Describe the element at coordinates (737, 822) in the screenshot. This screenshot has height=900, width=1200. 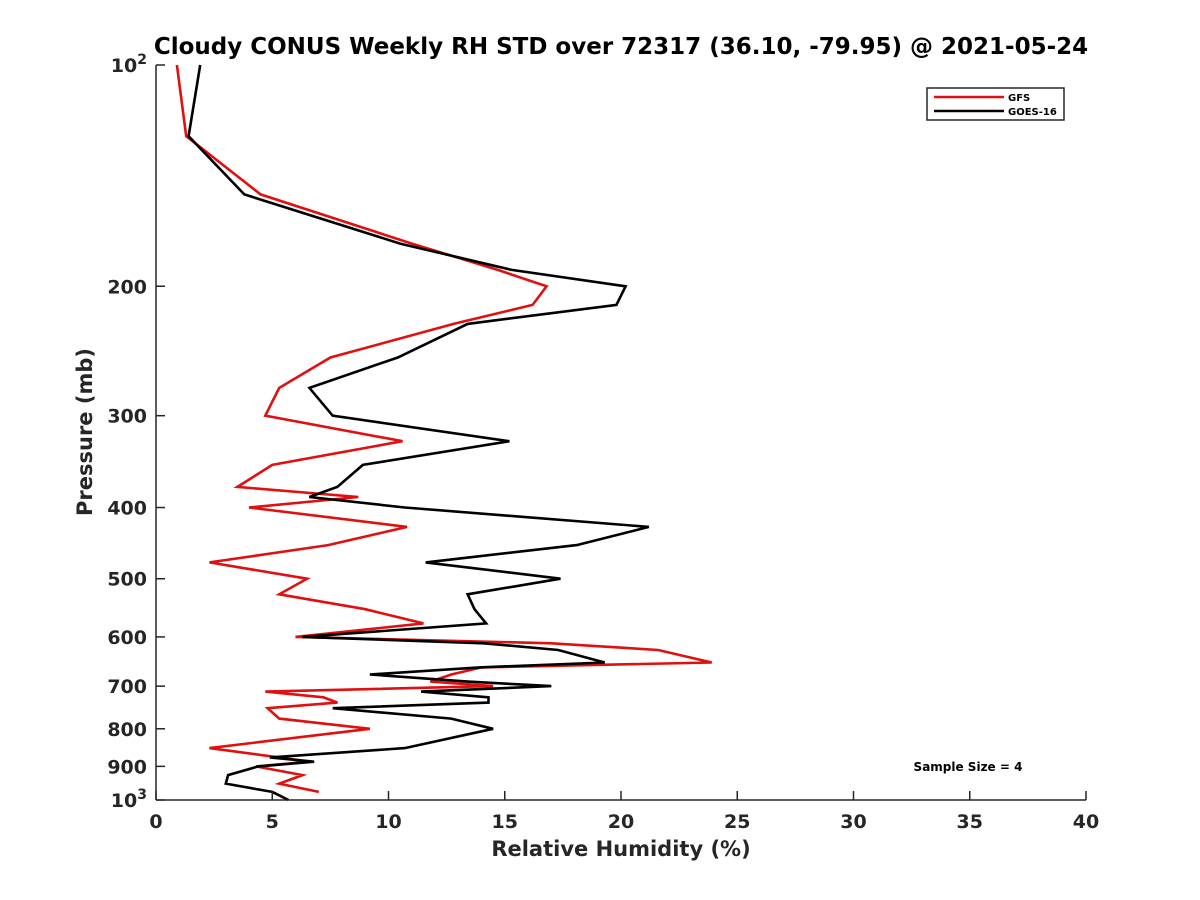
I see `x-tick-label: 25` at that location.